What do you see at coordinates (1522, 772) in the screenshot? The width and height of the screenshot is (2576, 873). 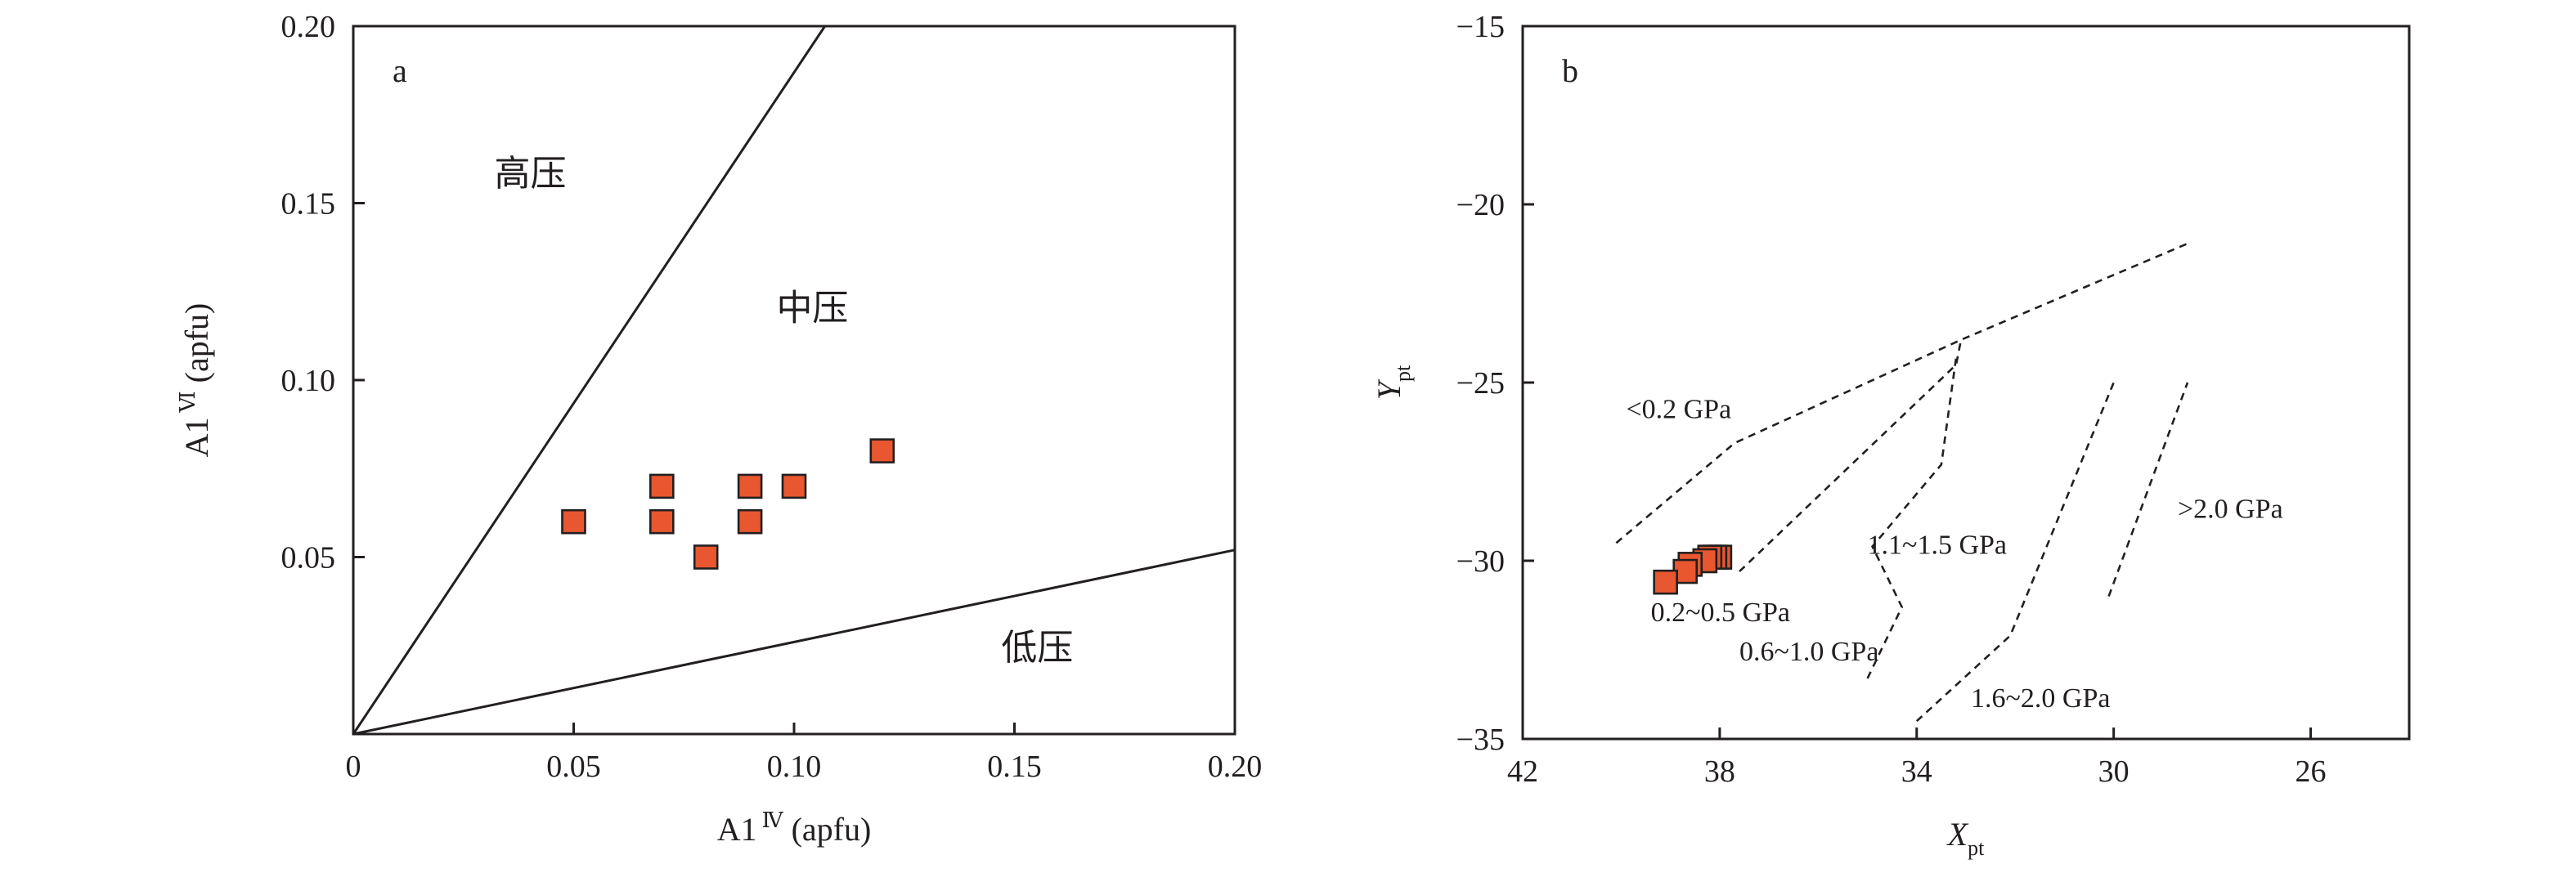 I see `x-tick-label: 42` at bounding box center [1522, 772].